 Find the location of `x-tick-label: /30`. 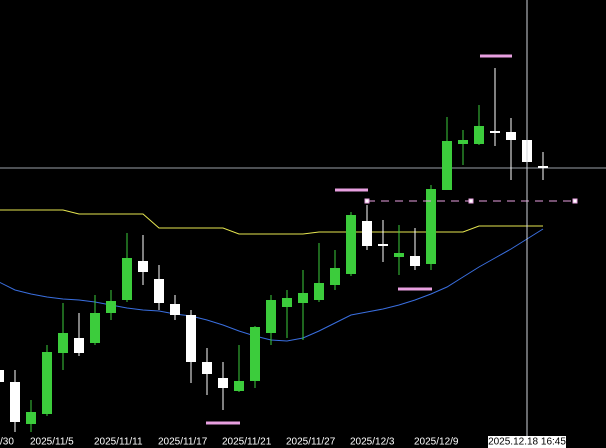

x-tick-label: /30 is located at coordinates (7, 442).